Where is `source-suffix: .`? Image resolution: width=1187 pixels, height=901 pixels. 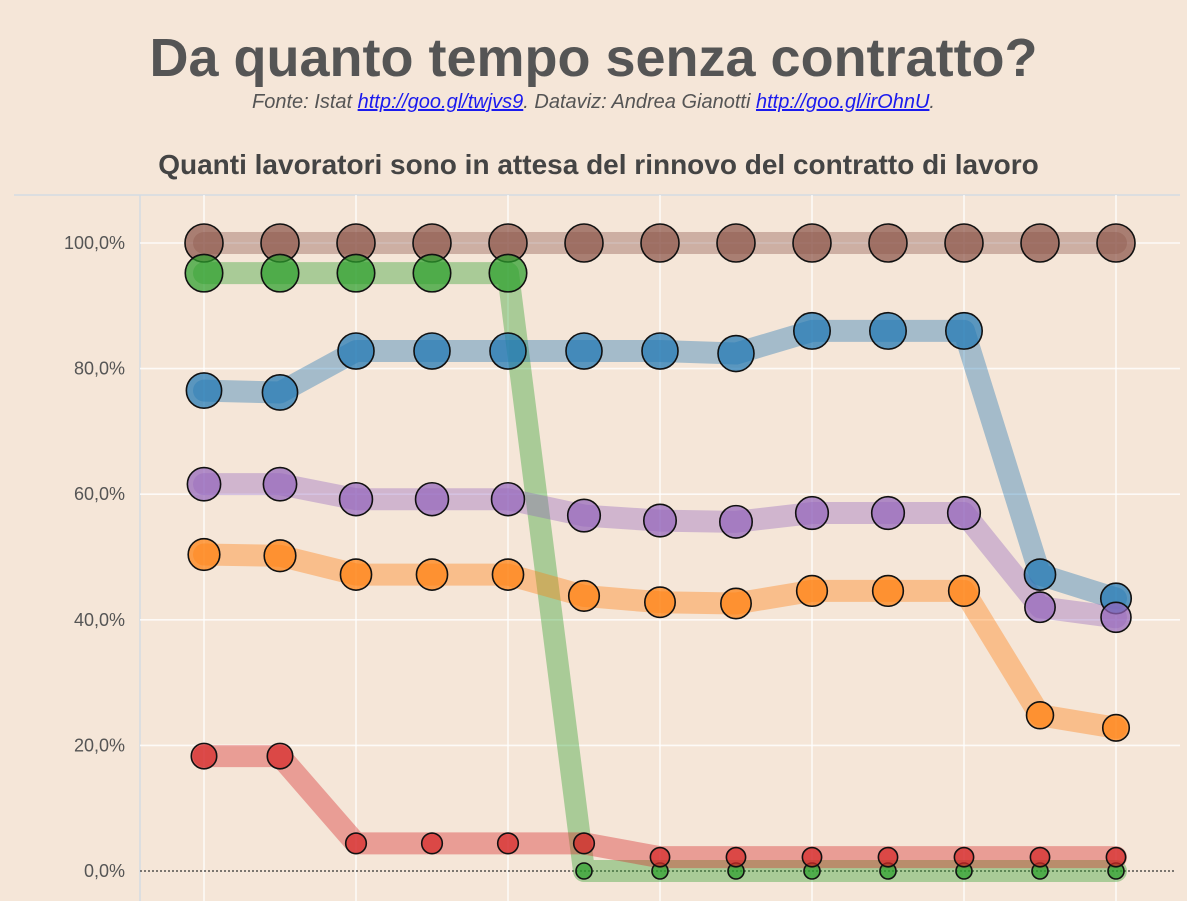
source-suffix: . is located at coordinates (932, 102).